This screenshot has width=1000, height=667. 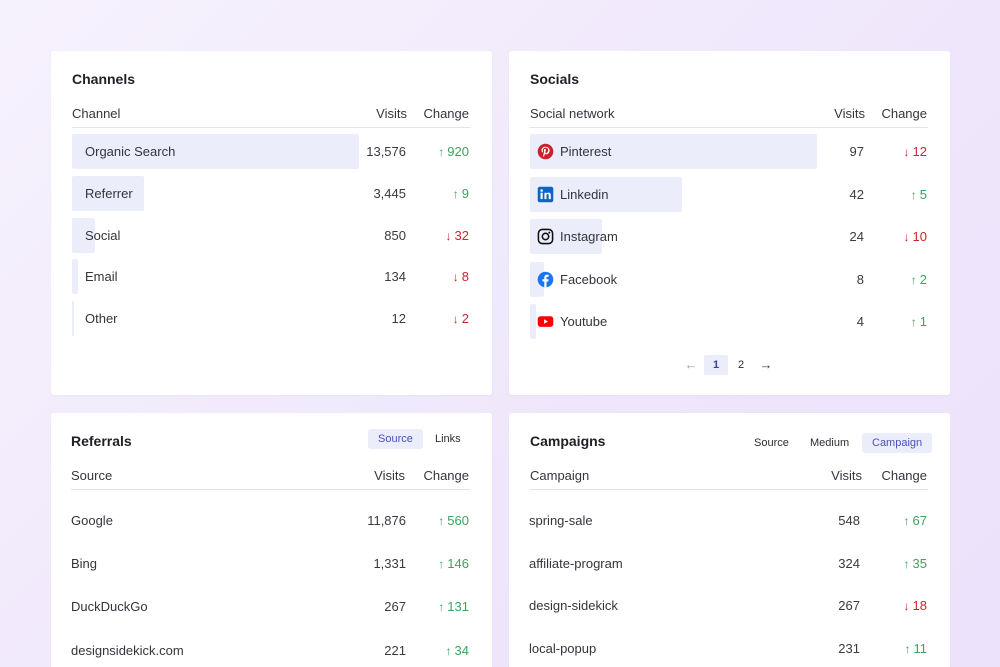 I want to click on change-value: ↓ 12, so click(x=915, y=151).